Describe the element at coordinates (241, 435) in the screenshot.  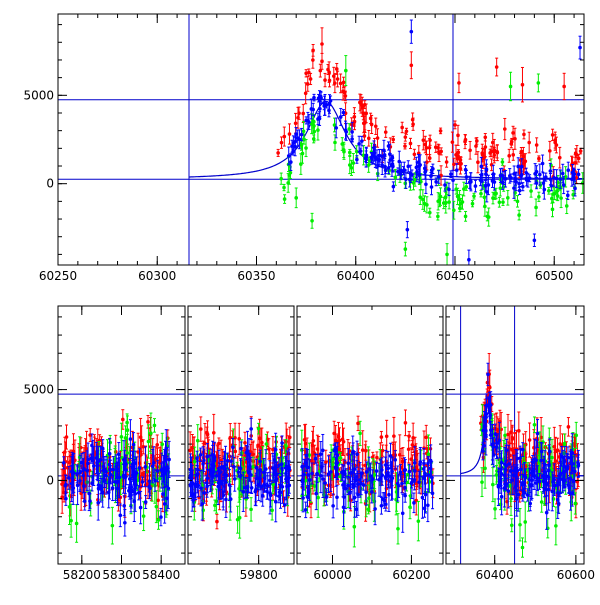
I see `bottom-segment-2-frame` at that location.